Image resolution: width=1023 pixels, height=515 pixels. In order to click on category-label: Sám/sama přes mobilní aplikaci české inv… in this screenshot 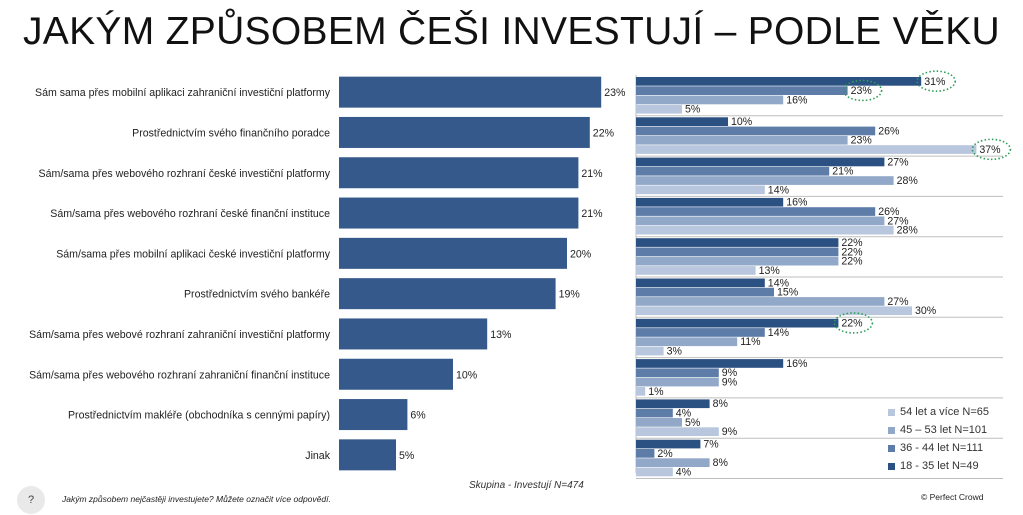, I will do `click(193, 254)`.